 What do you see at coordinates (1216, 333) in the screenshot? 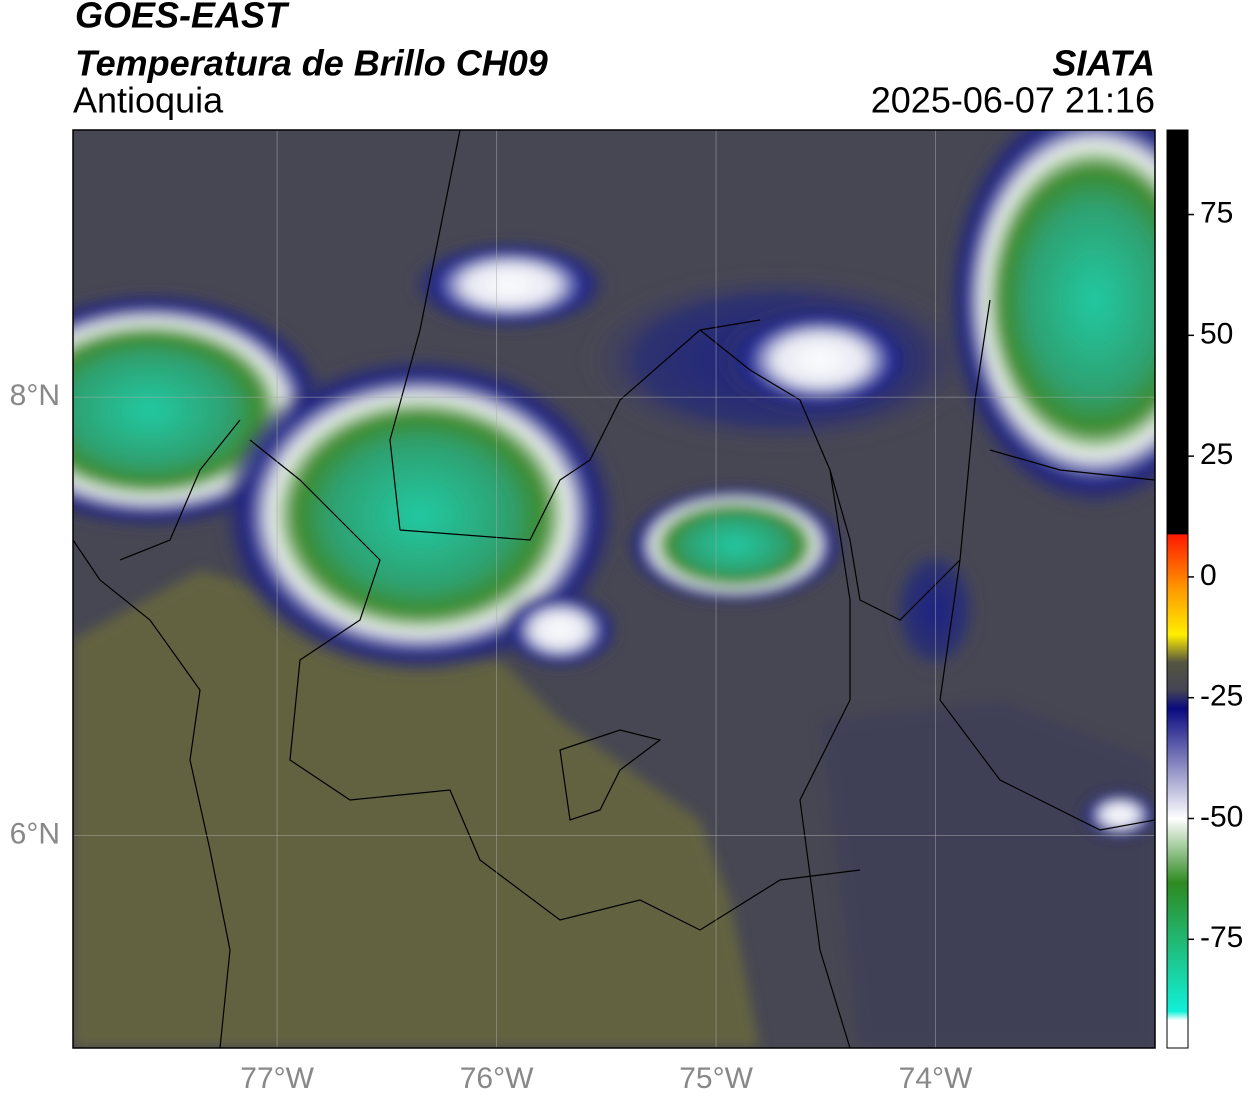
I see `colorbar-tick-label: 50` at bounding box center [1216, 333].